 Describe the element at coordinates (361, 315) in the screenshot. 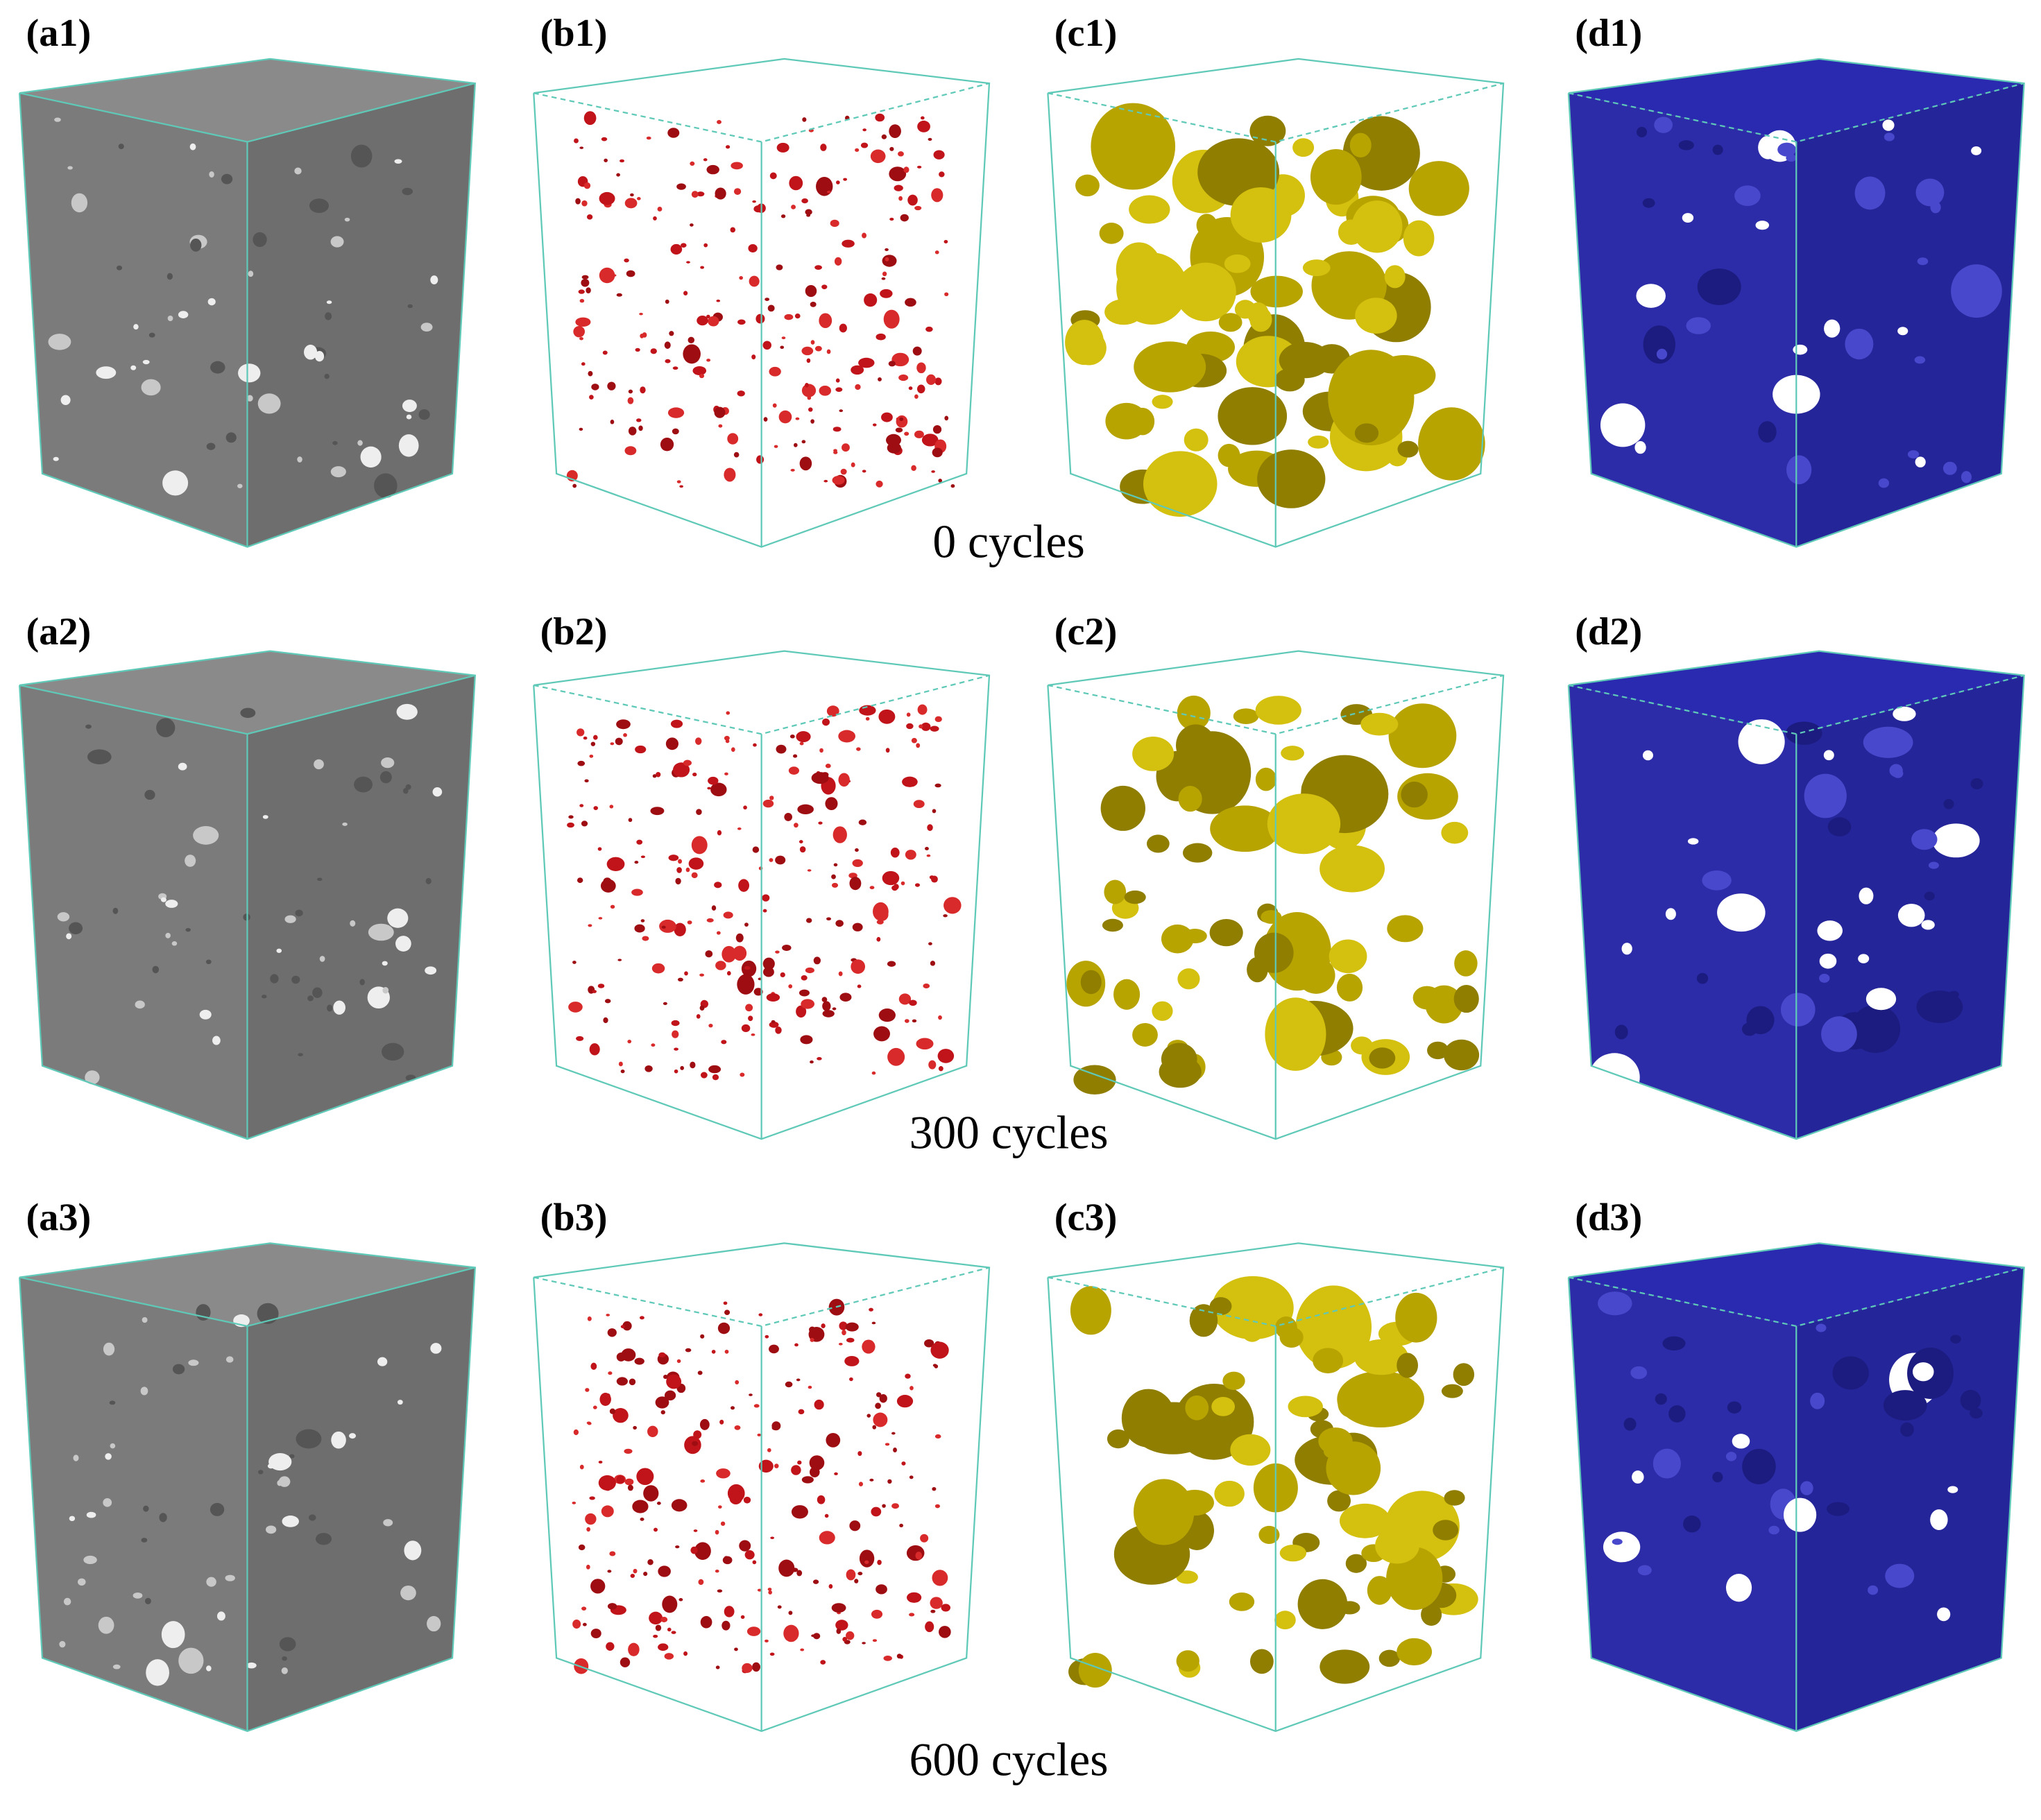

I see `cube-right` at that location.